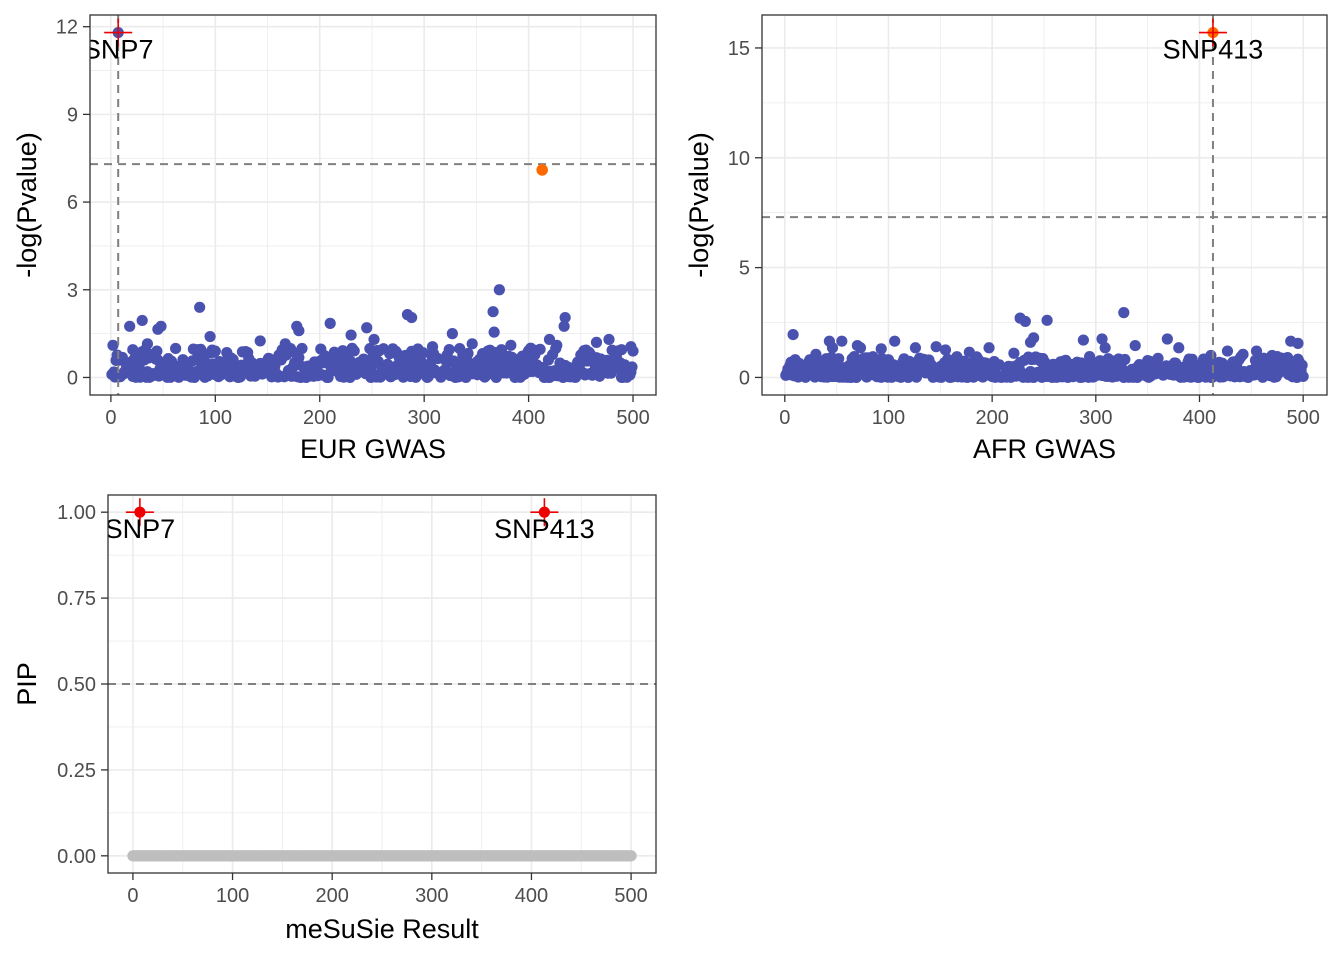 Image resolution: width=1344 pixels, height=960 pixels. What do you see at coordinates (76, 771) in the screenshot?
I see `y-tick-label: 0.25` at bounding box center [76, 771].